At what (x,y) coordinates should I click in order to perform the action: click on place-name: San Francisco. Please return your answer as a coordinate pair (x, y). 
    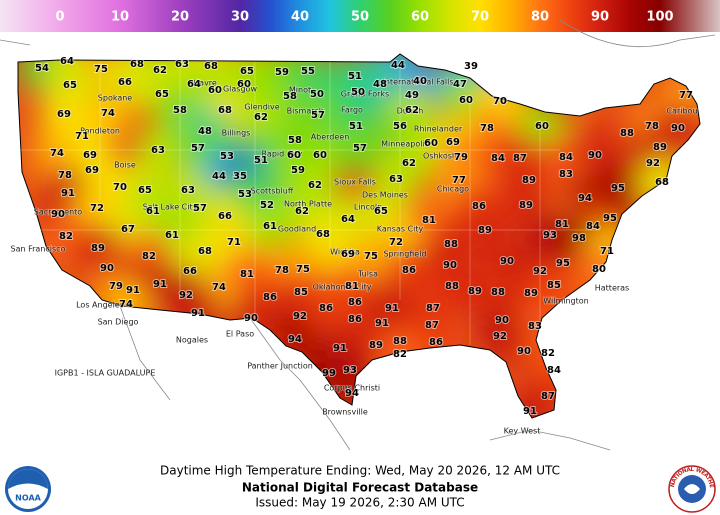
    Looking at the image, I should click on (38, 249).